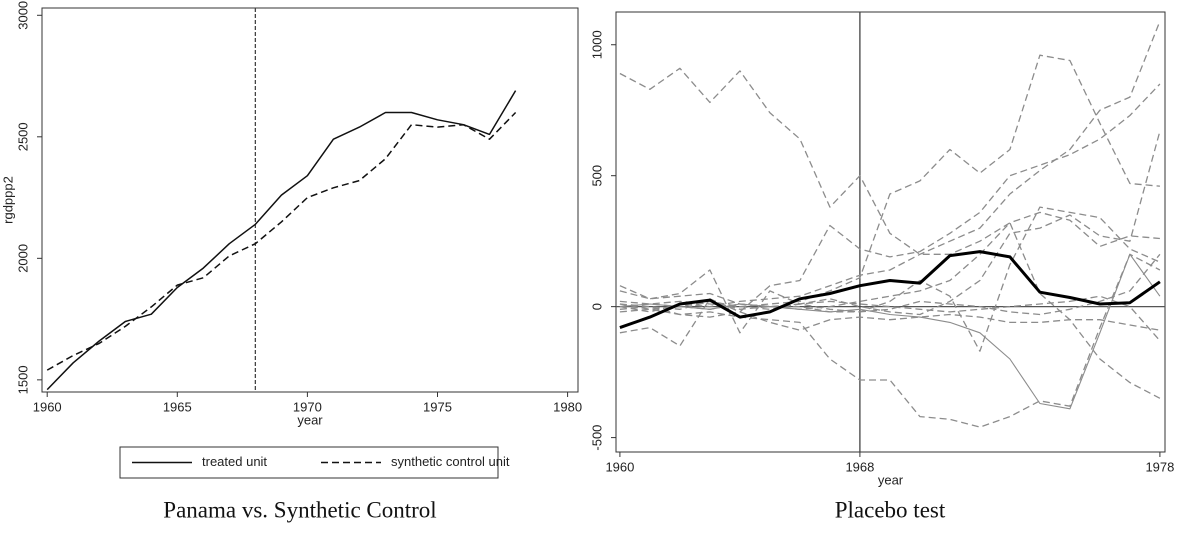  Describe the element at coordinates (234, 461) in the screenshot. I see `legend-label: treated unit` at that location.